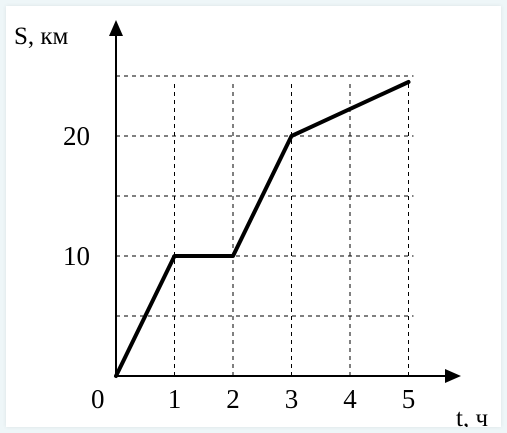 Image resolution: width=507 pixels, height=433 pixels. Describe the element at coordinates (472, 416) in the screenshot. I see `x-axis-label: t, ч` at that location.